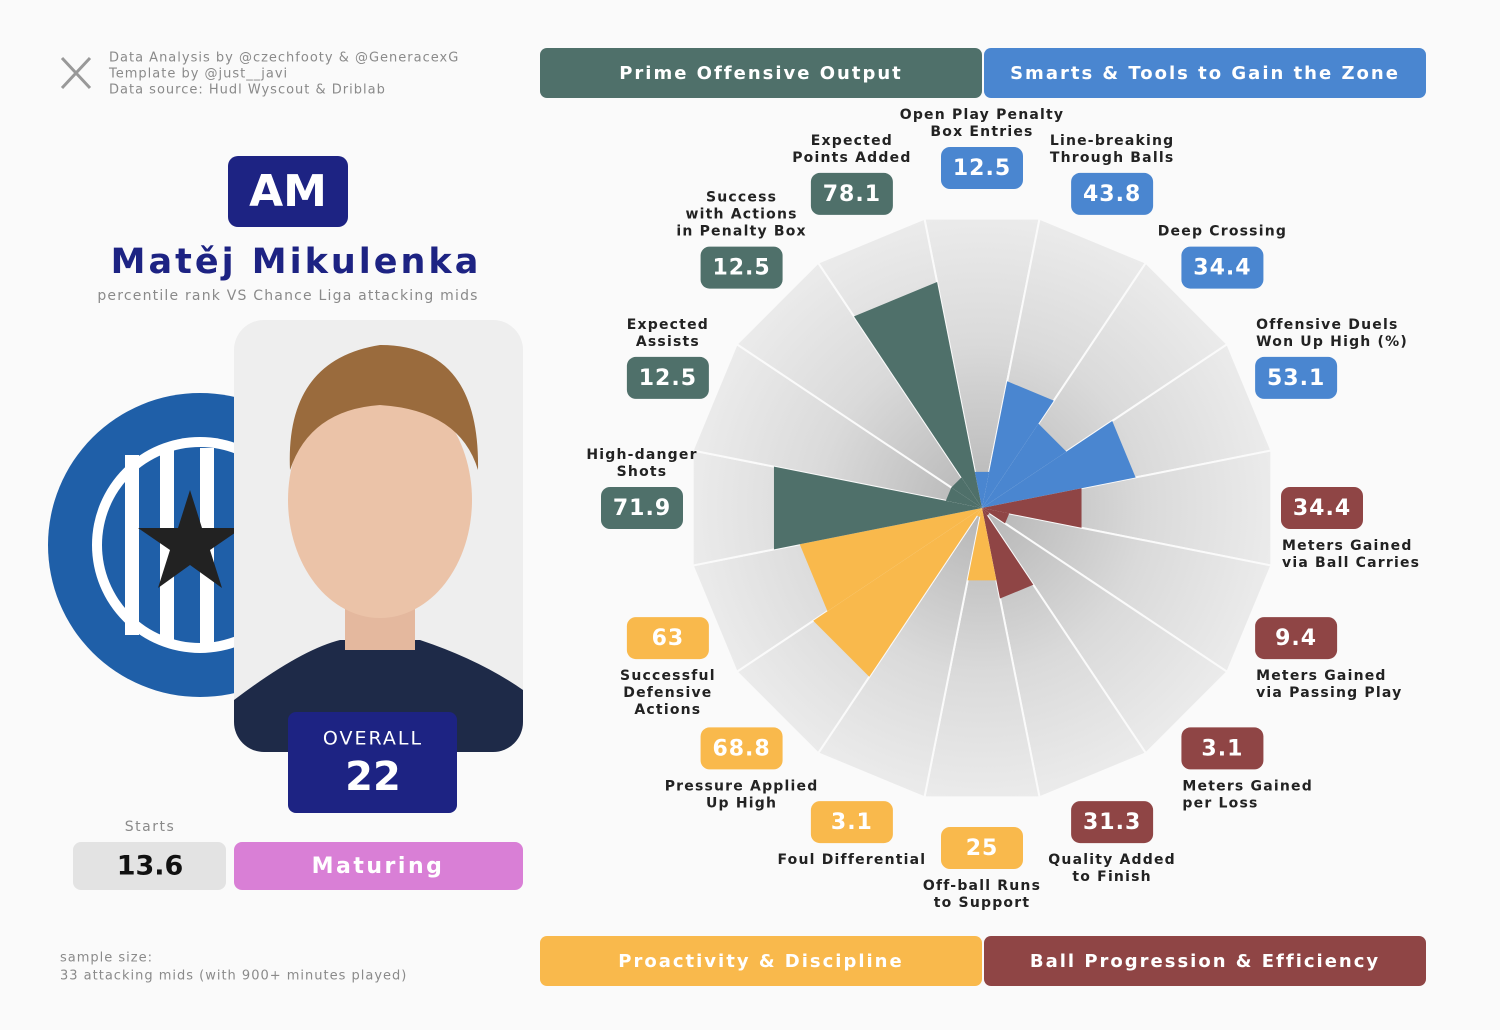 This screenshot has height=1030, width=1500. What do you see at coordinates (1247, 794) in the screenshot?
I see `category-label: Meters Gained per Loss` at bounding box center [1247, 794].